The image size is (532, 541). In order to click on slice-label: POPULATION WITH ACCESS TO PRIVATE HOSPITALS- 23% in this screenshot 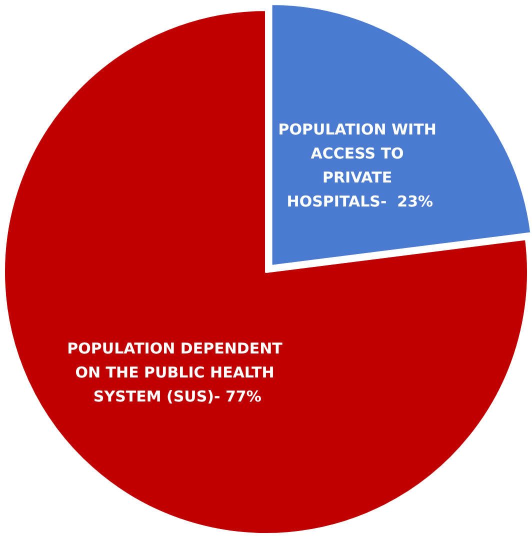, I will do `click(360, 165)`.